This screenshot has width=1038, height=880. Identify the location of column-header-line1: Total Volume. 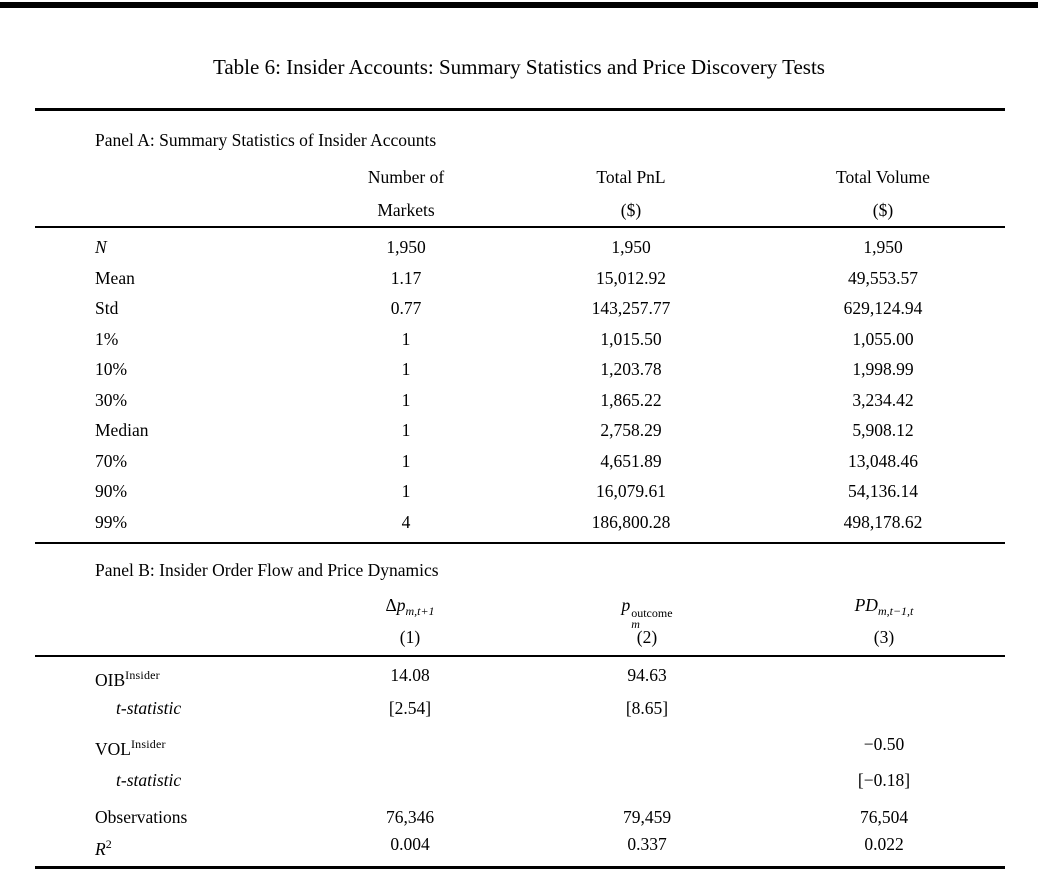
(883, 177).